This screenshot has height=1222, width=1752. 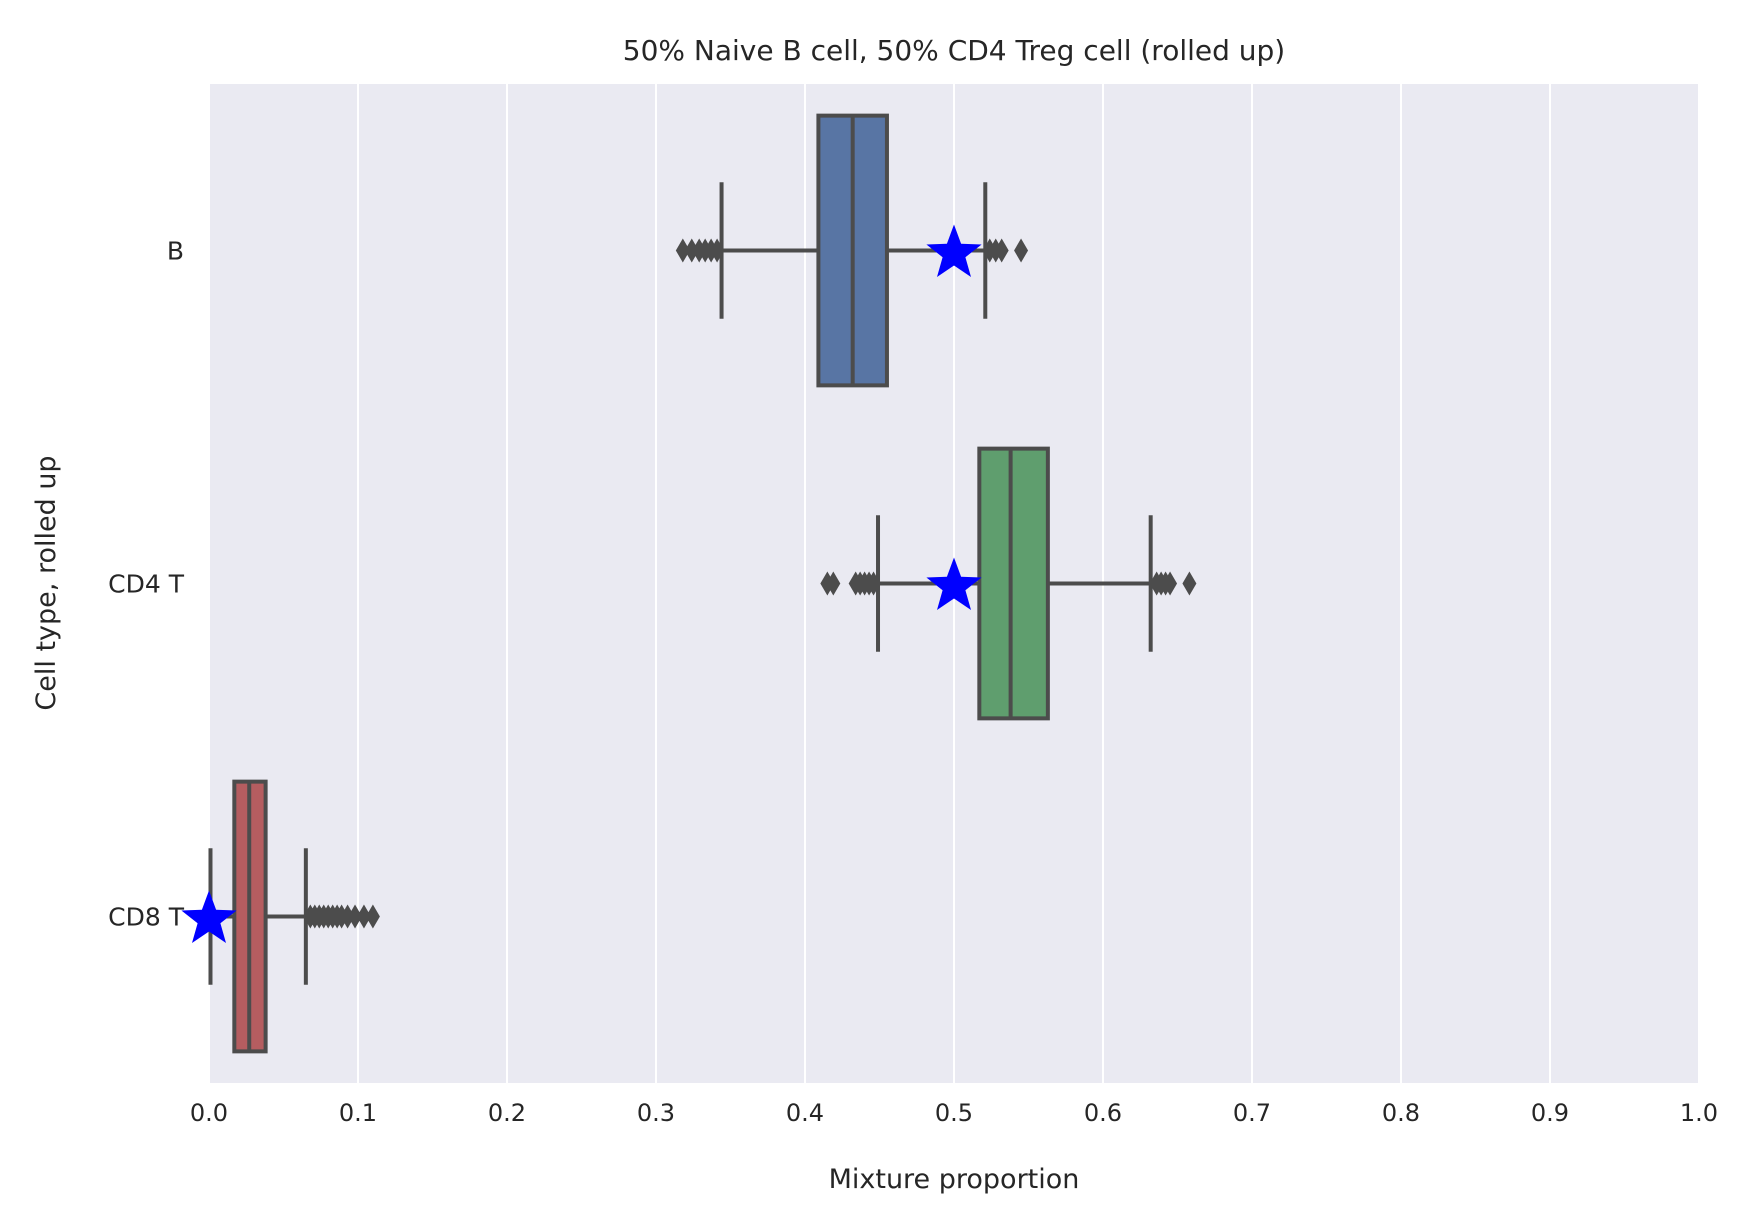 I want to click on x-tick-label: 0.9, so click(x=1550, y=1113).